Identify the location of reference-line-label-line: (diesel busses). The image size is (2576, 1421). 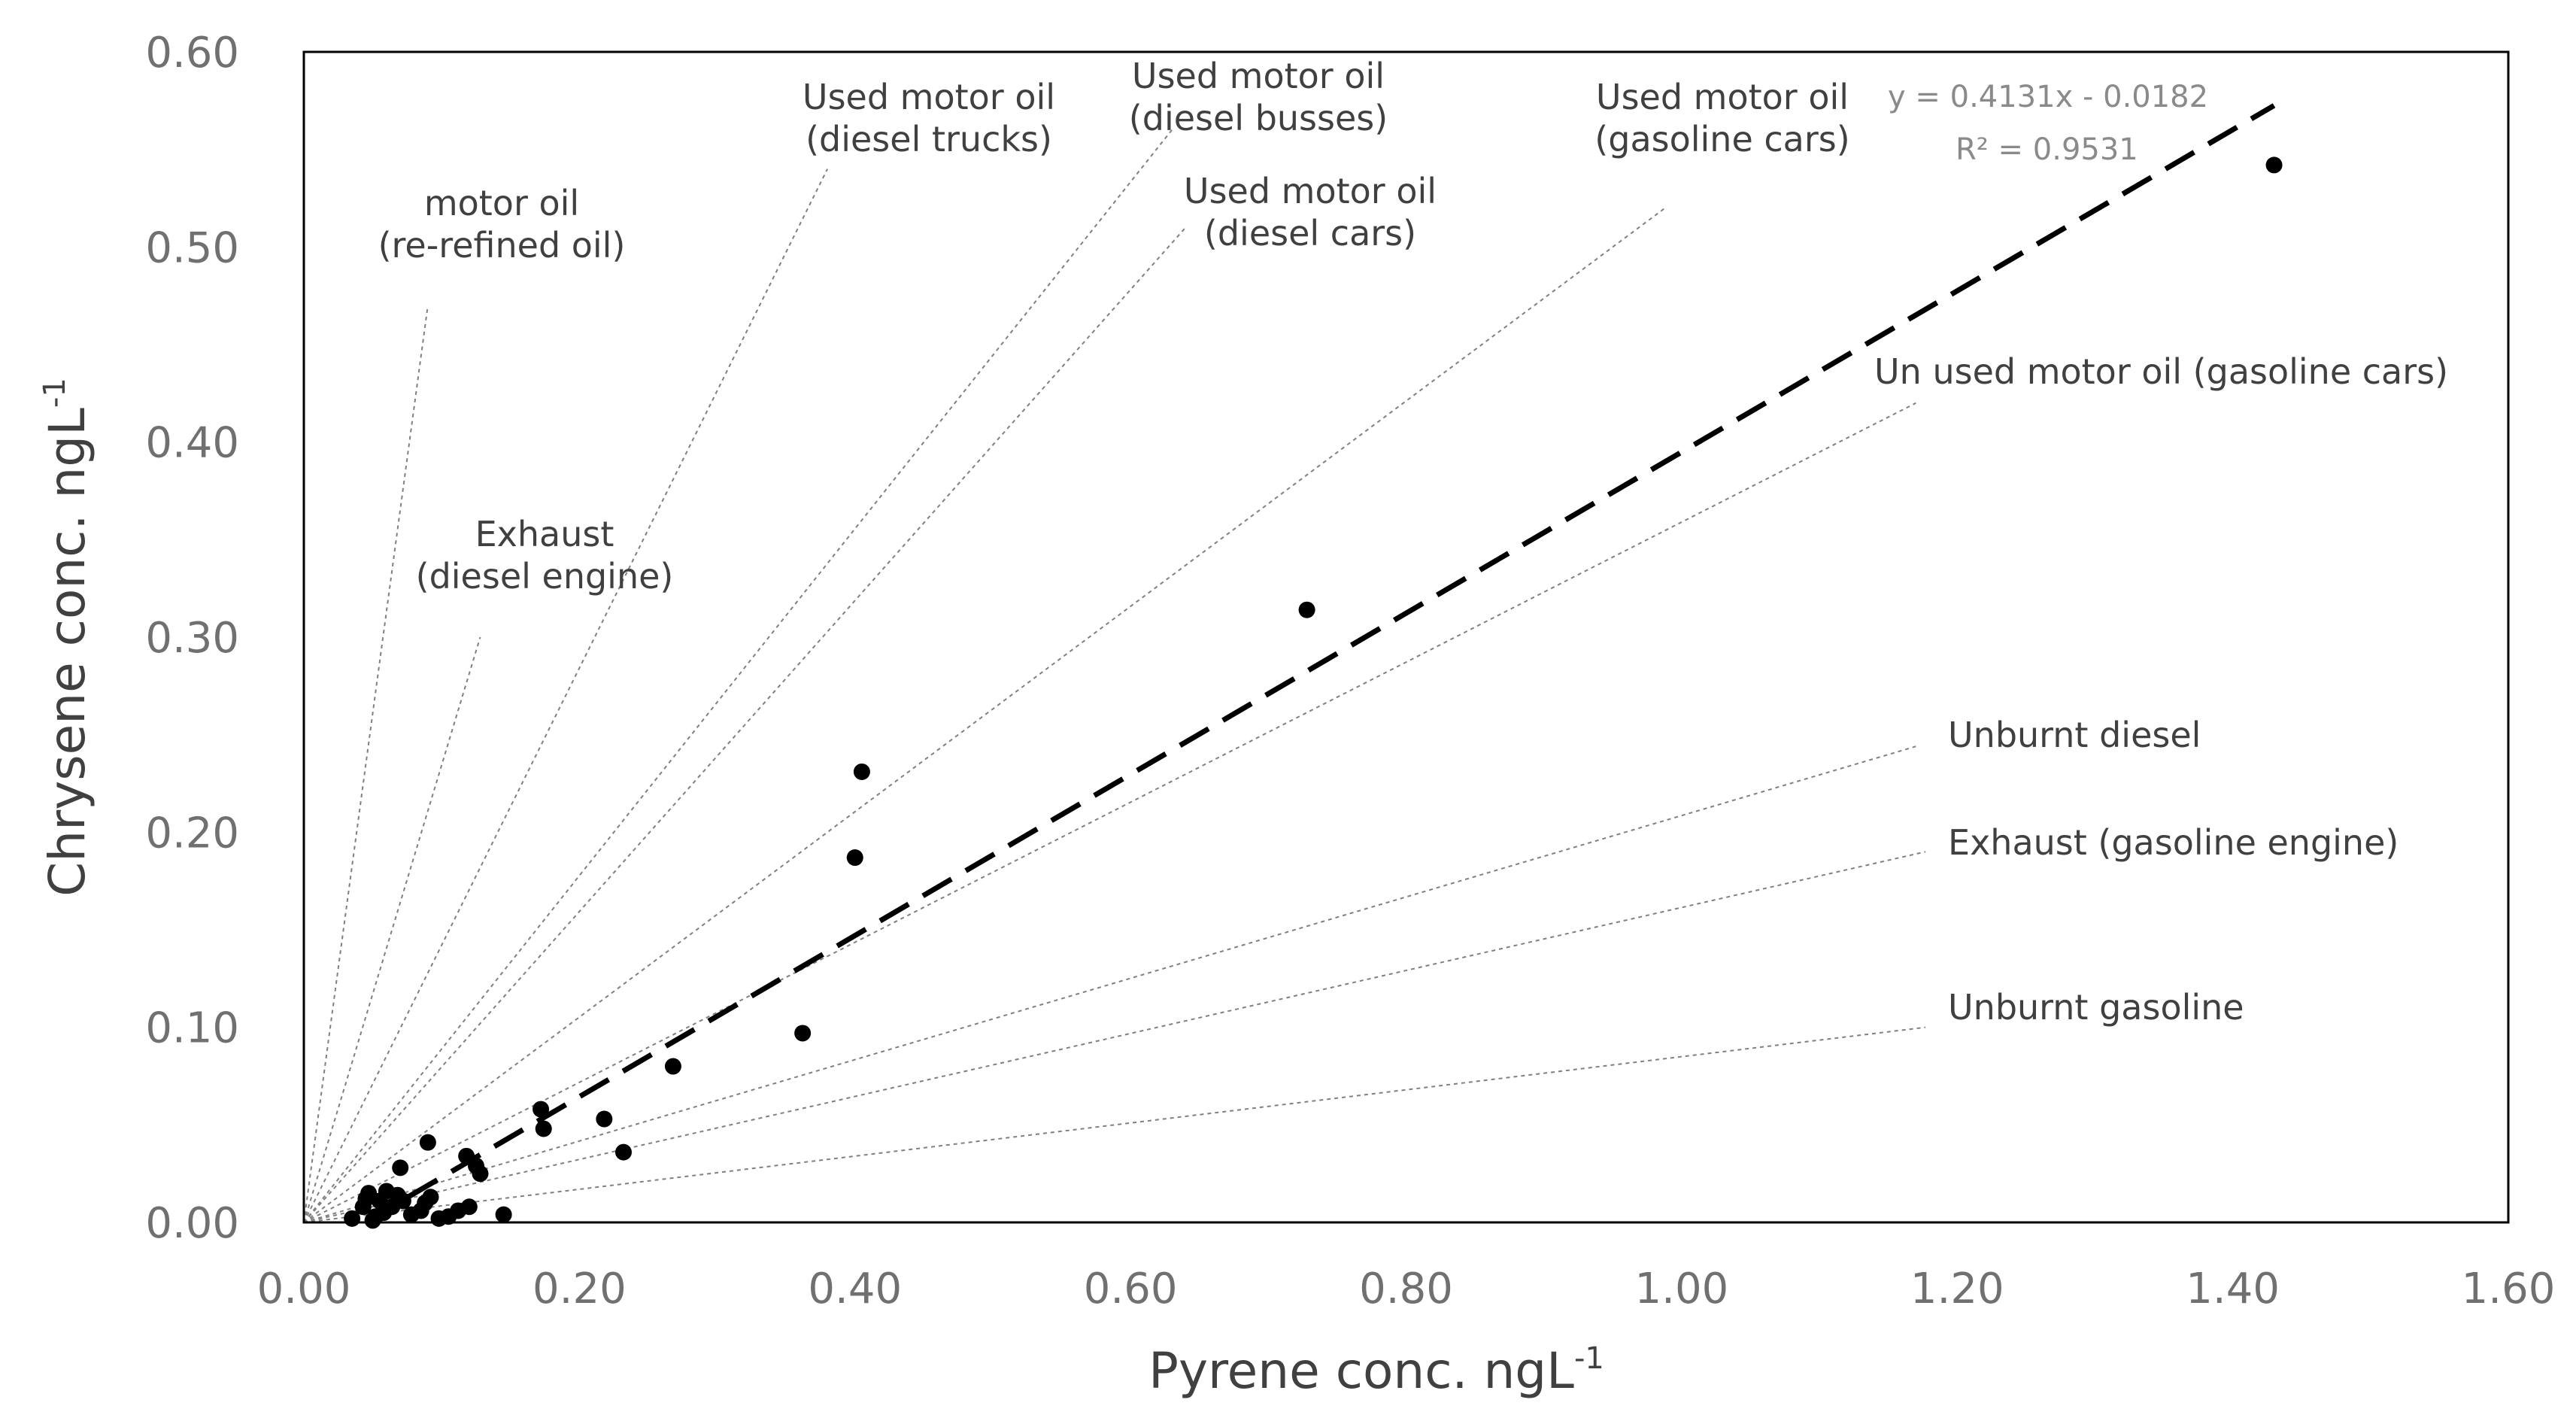
(1258, 118).